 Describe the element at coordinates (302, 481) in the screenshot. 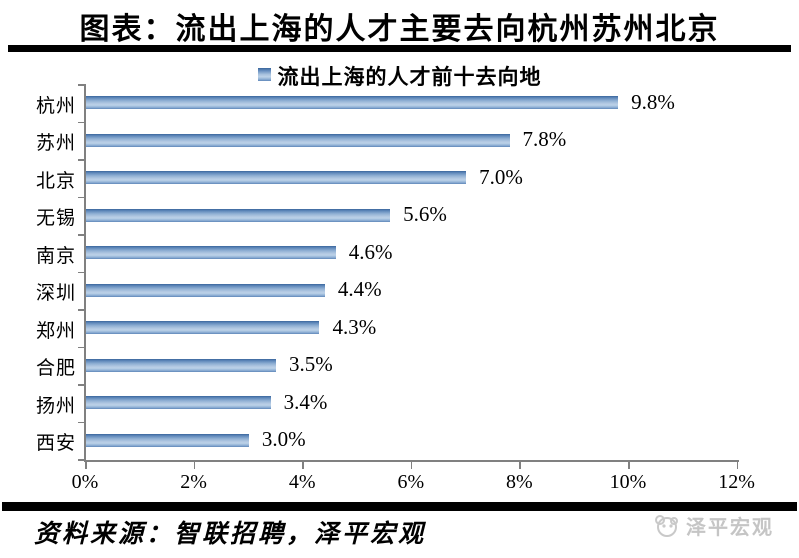

I see `x-axis-label: 4%` at that location.